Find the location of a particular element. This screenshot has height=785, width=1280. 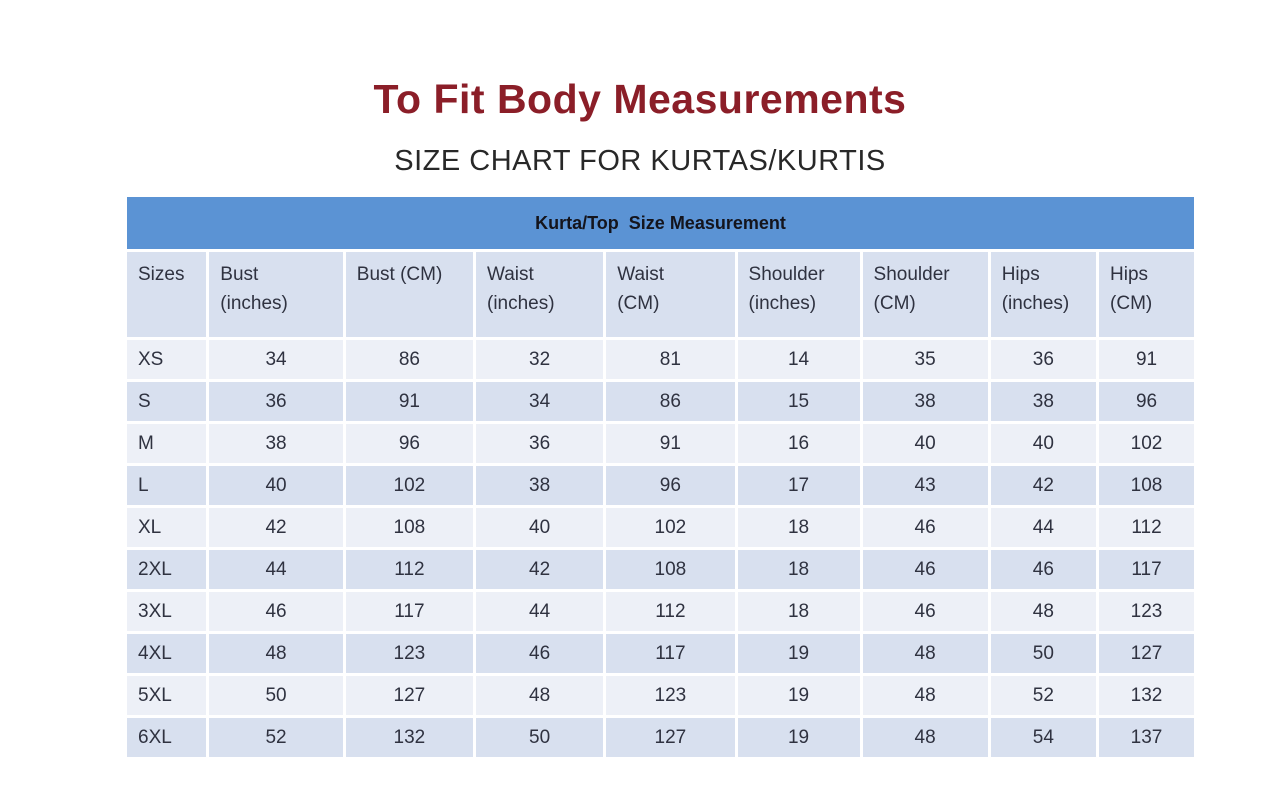

measurement-cell: 16 is located at coordinates (798, 443).